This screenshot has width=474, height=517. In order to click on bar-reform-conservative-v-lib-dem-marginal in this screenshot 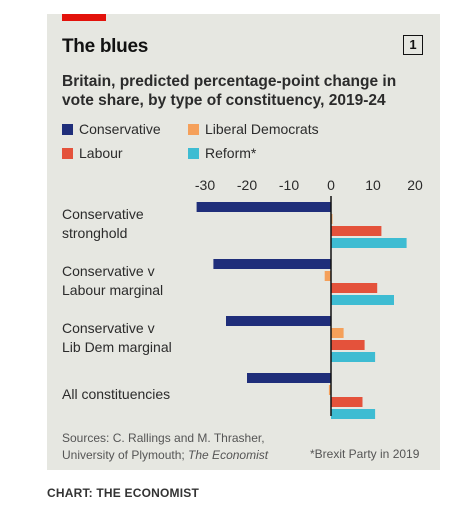, I will do `click(353, 357)`.